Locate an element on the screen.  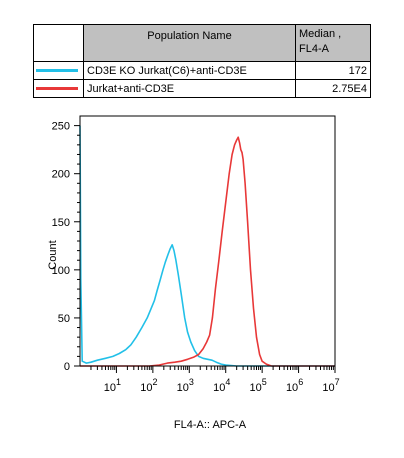
legend-header-row: Population Name Median , FL4-A is located at coordinates (202, 43).